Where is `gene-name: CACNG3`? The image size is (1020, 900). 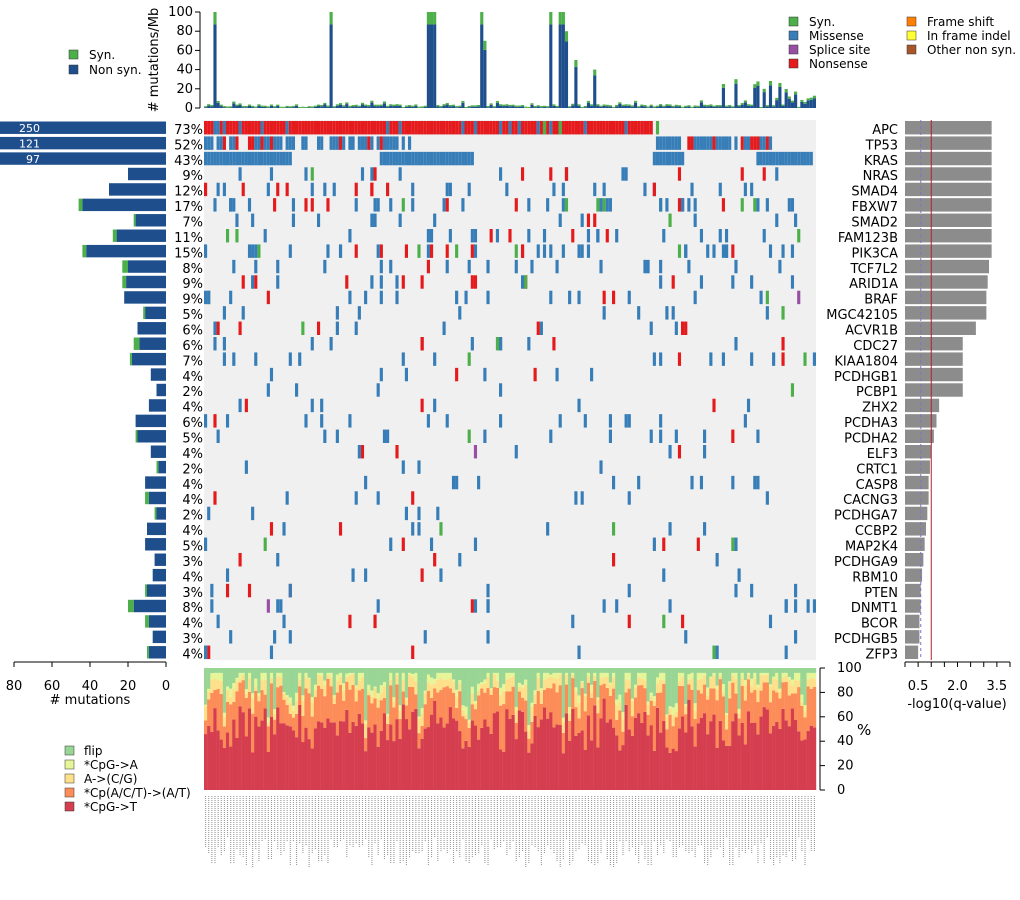
gene-name: CACNG3 is located at coordinates (870, 500).